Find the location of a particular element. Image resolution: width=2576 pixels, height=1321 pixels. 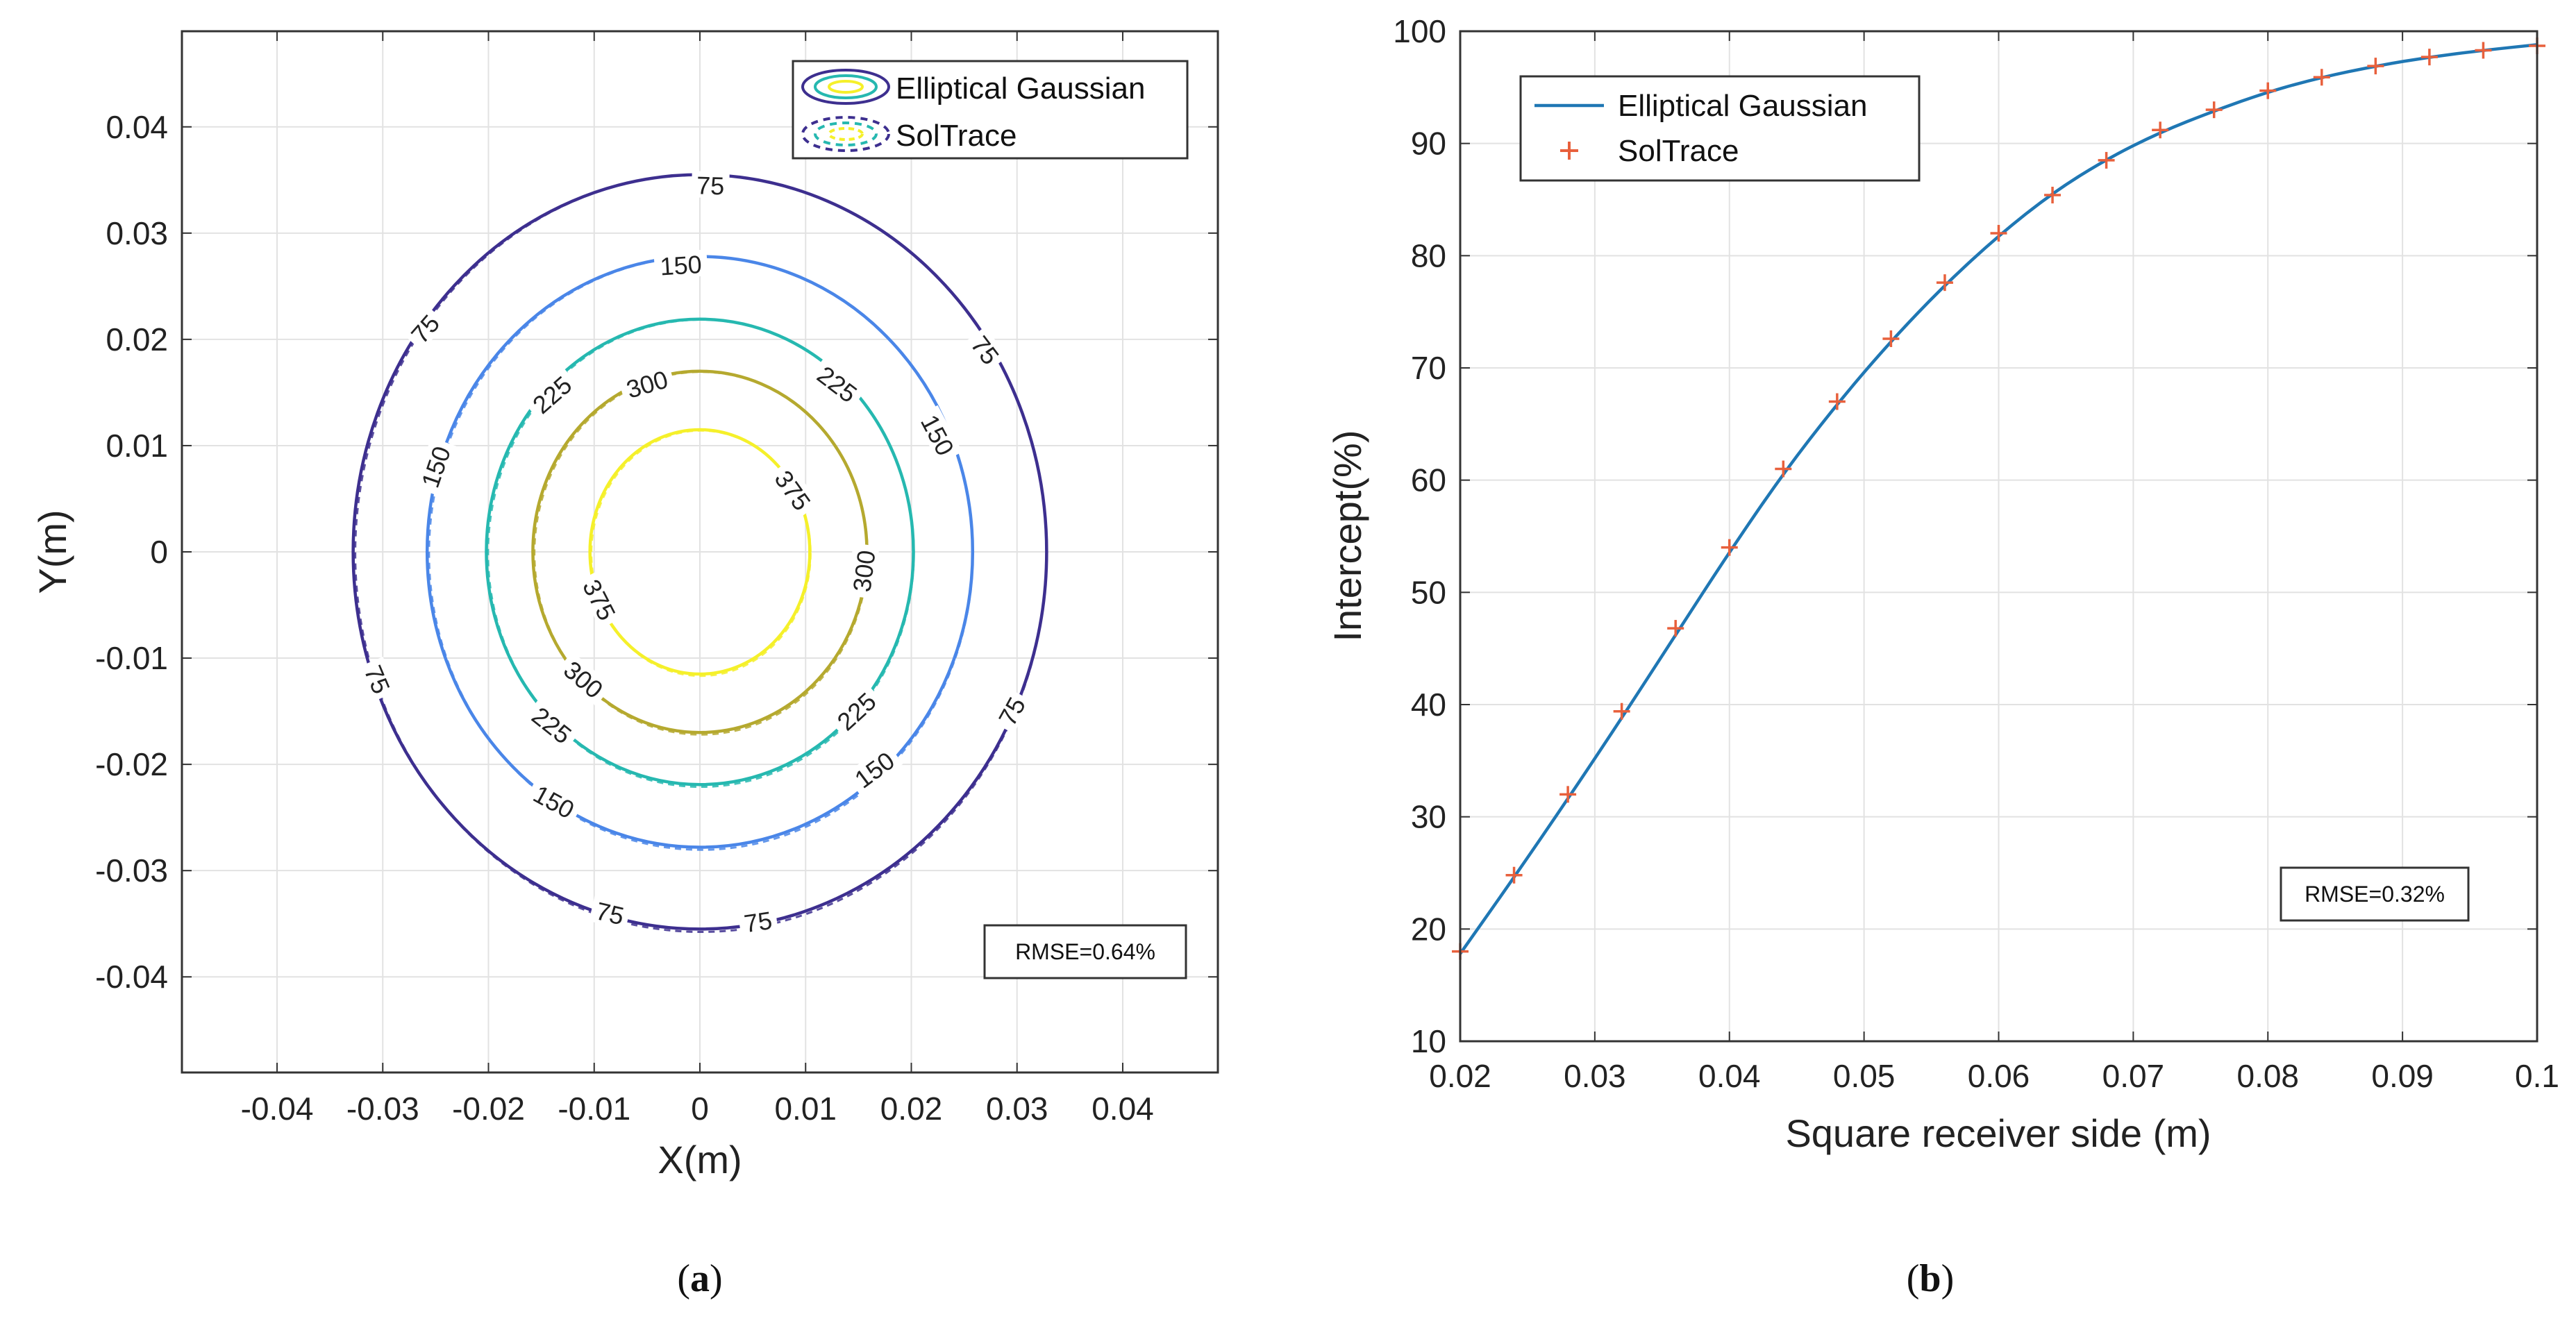

legend-elliptical-gaussian-icon is located at coordinates (845, 87).